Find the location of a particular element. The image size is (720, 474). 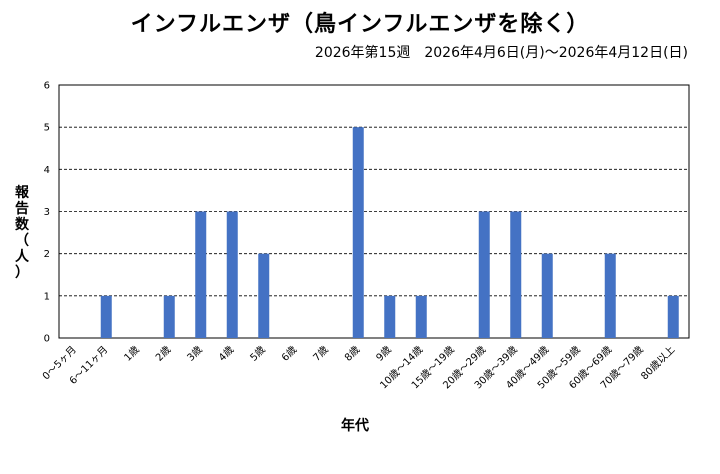

y-axis-ticks: 0 1 2 3 4 5 6 is located at coordinates (47, 213).